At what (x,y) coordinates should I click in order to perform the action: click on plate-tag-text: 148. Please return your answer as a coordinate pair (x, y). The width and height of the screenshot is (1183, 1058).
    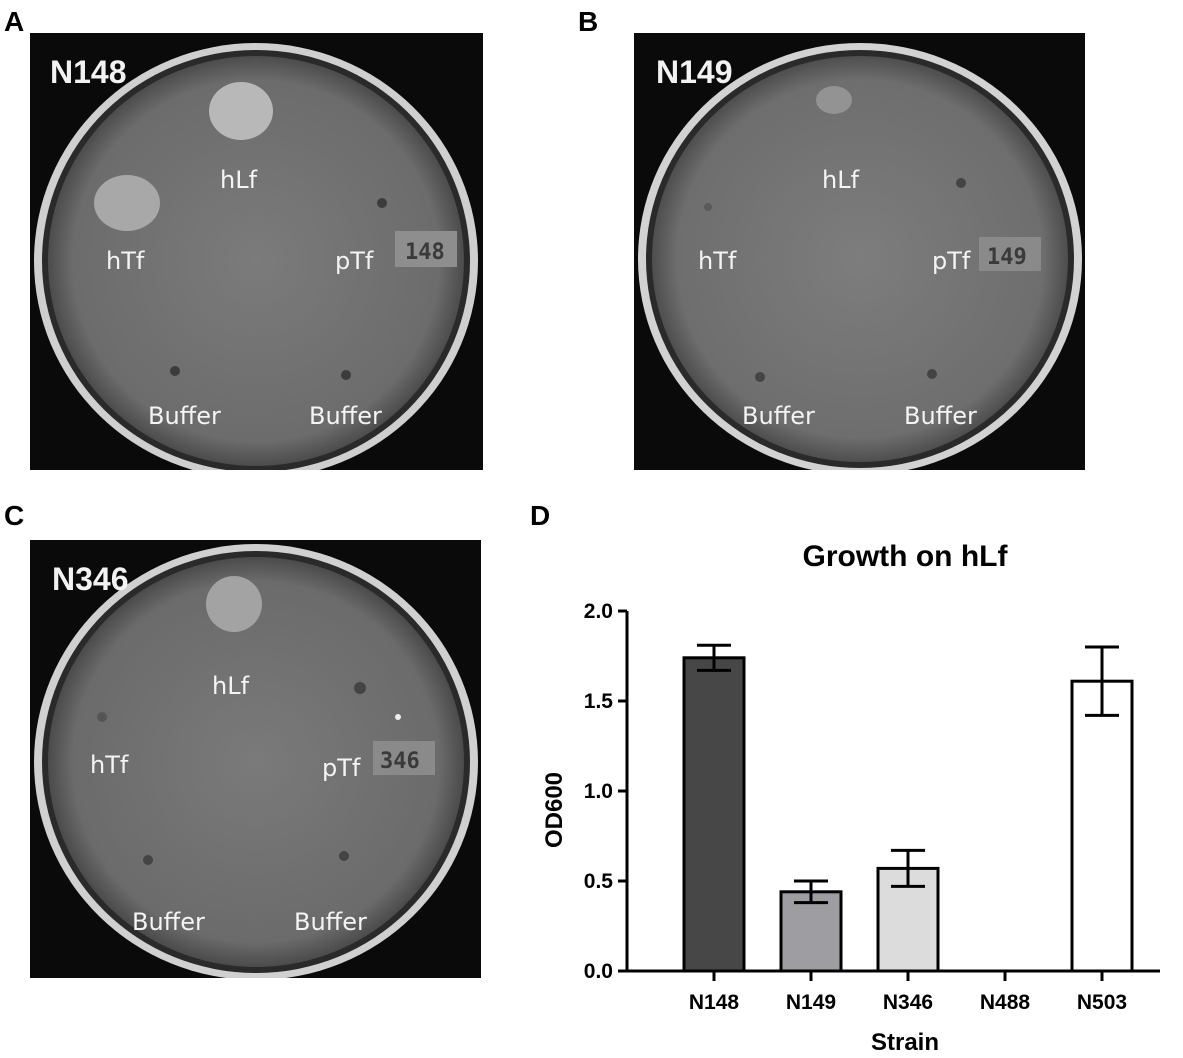
    Looking at the image, I should click on (425, 252).